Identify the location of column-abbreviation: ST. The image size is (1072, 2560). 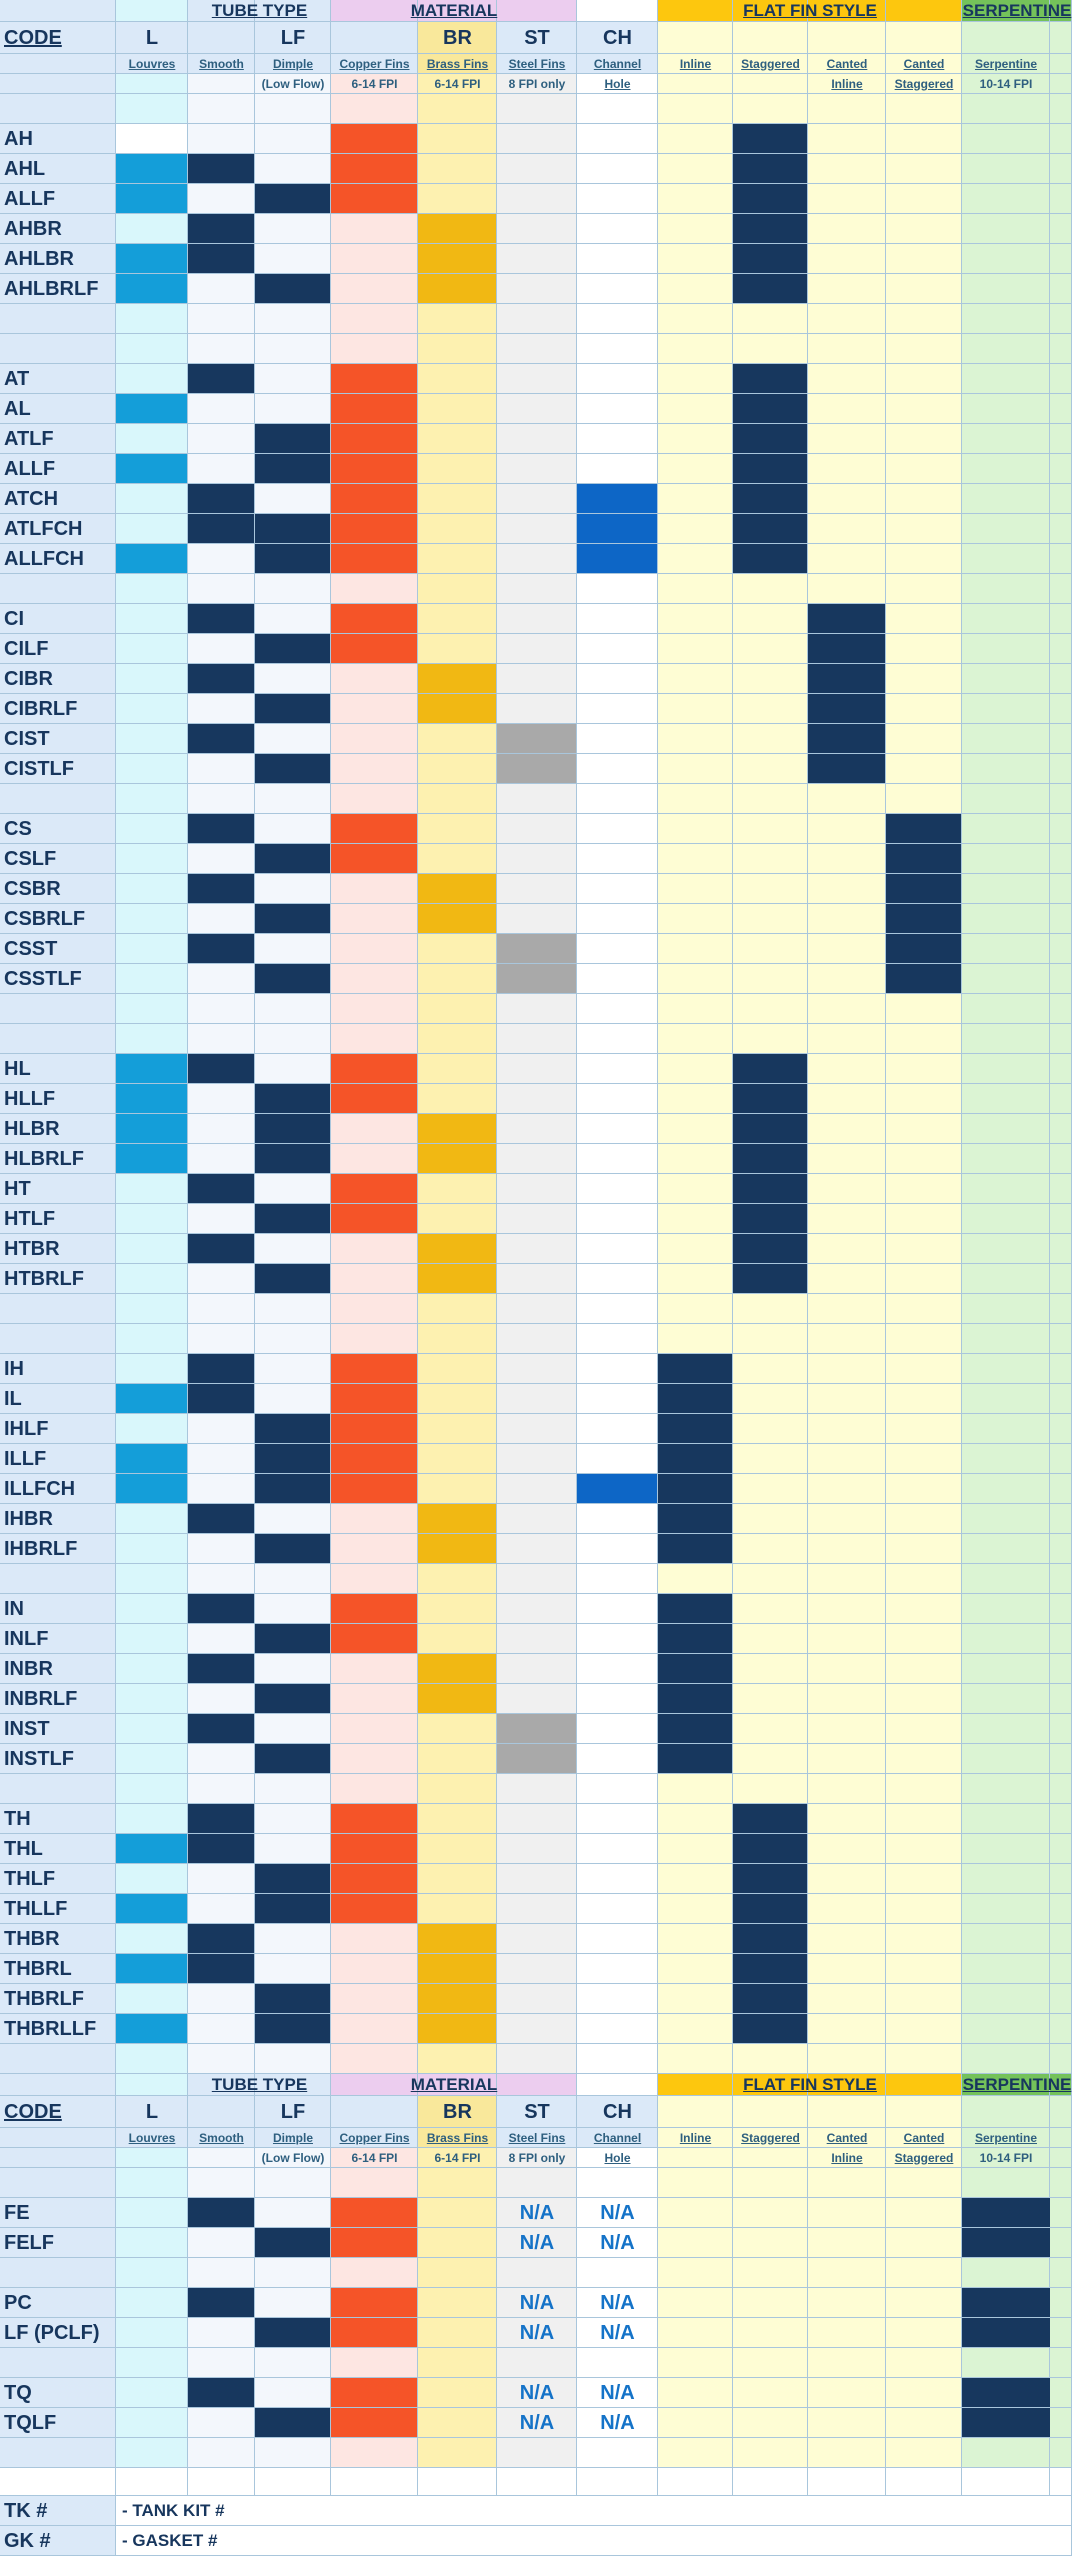
(537, 2111).